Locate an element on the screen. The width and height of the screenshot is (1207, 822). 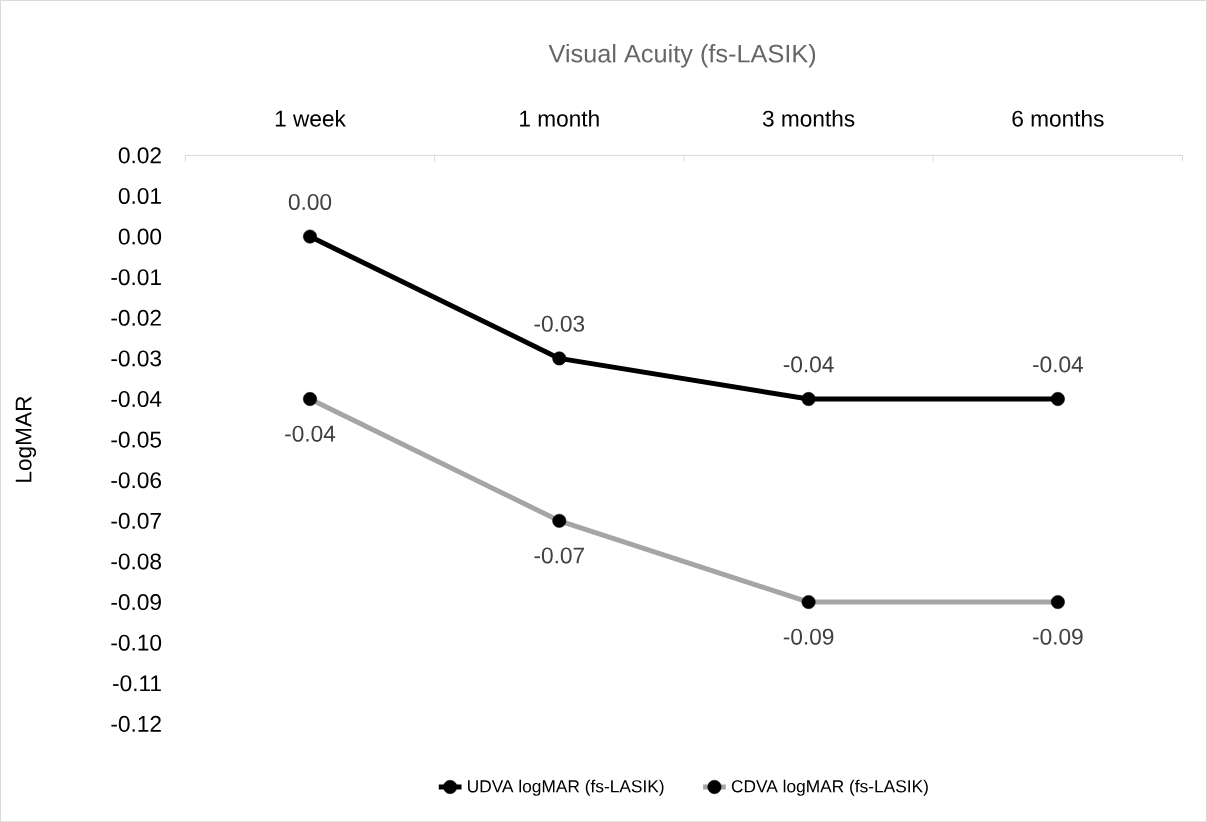
y-tick-label: -0.02 is located at coordinates (136, 317).